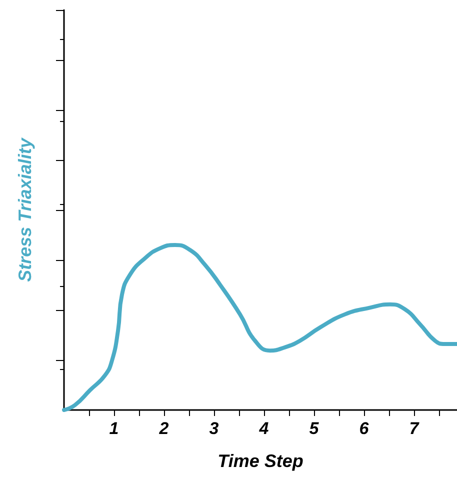  Describe the element at coordinates (214, 428) in the screenshot. I see `x-tick-label: 3` at that location.